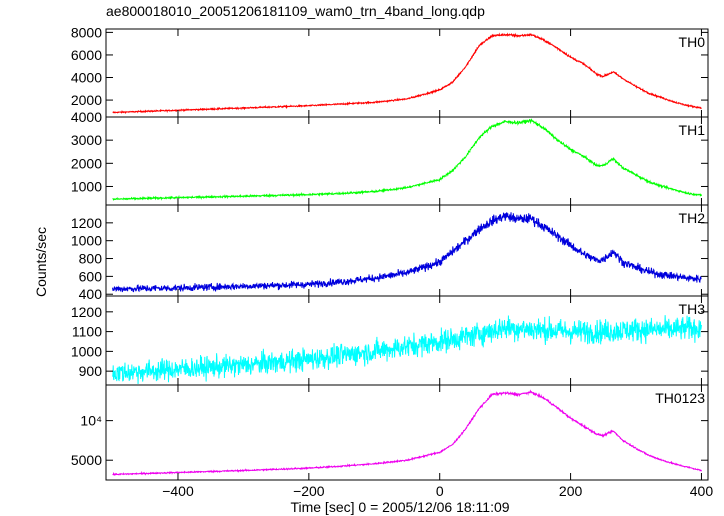 The height and width of the screenshot is (516, 724). I want to click on series-line-th3, so click(407, 350).